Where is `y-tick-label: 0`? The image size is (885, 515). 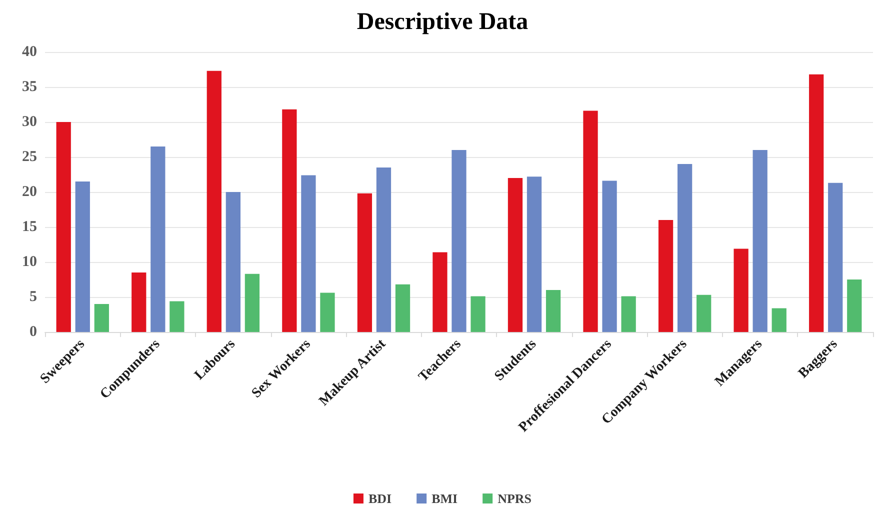 y-tick-label: 0 is located at coordinates (33, 332).